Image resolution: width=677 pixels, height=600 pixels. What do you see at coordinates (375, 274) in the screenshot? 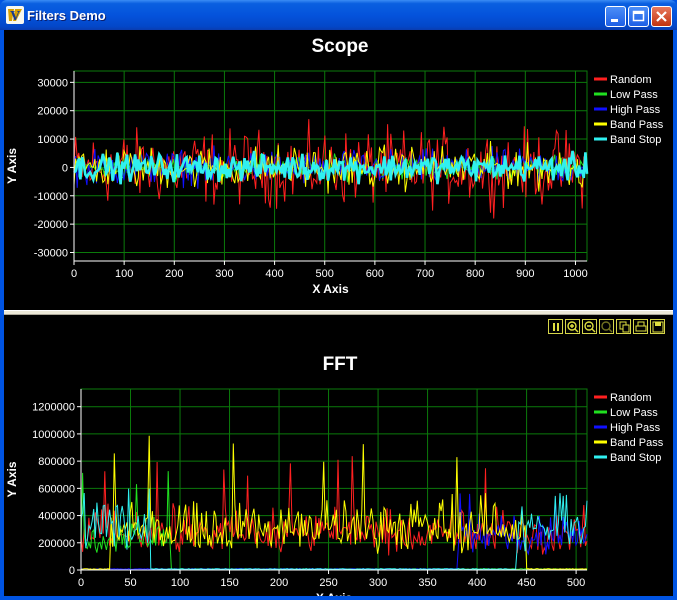
I see `chart0-xtick-label-6: 600` at bounding box center [375, 274].